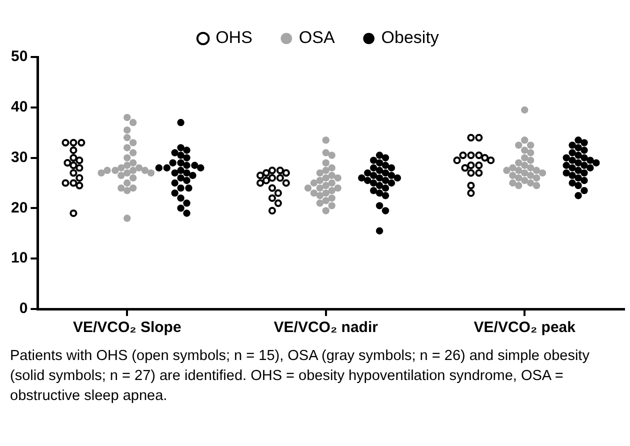 The image size is (630, 446). Describe the element at coordinates (300, 376) in the screenshot. I see `text: Patients with OHS (open symbols; n = 15), OSA (gray symbols; n = 26) and simple obesity (solid symbols; n = 27) are identified. OHS = obesity hypoventilation syndrome, OSA = obstructive sleep apnea.` at that location.